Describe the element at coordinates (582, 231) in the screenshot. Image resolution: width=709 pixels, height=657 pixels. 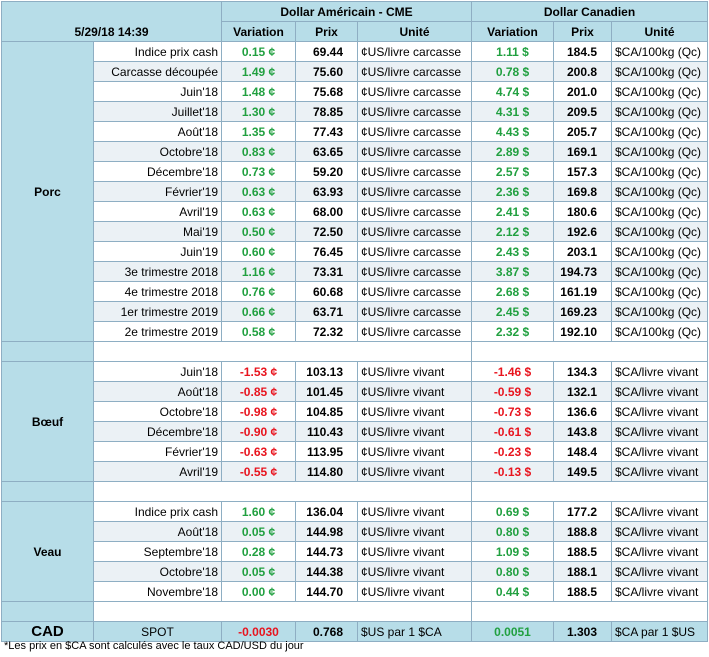
I see `ca-price: 192.6` at that location.